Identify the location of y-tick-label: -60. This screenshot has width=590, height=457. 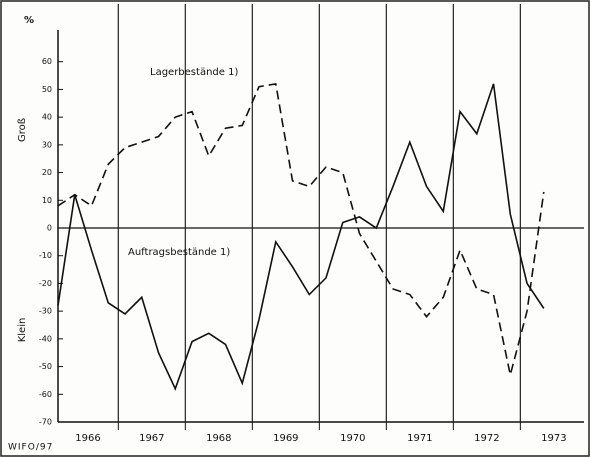
(45, 394).